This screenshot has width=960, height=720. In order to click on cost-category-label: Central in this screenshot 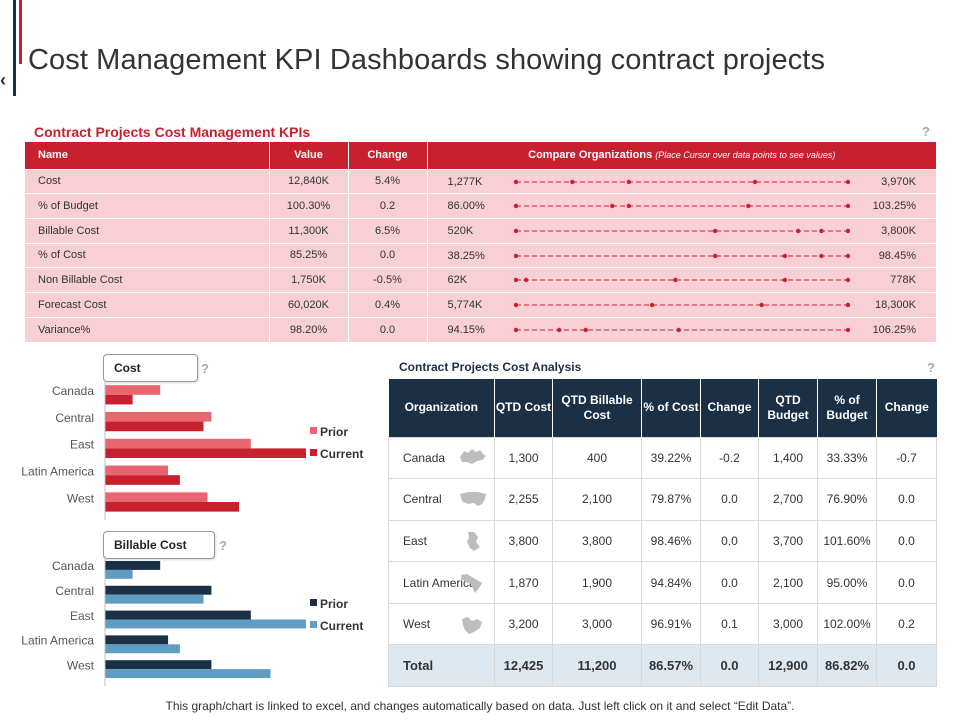, I will do `click(74, 418)`.